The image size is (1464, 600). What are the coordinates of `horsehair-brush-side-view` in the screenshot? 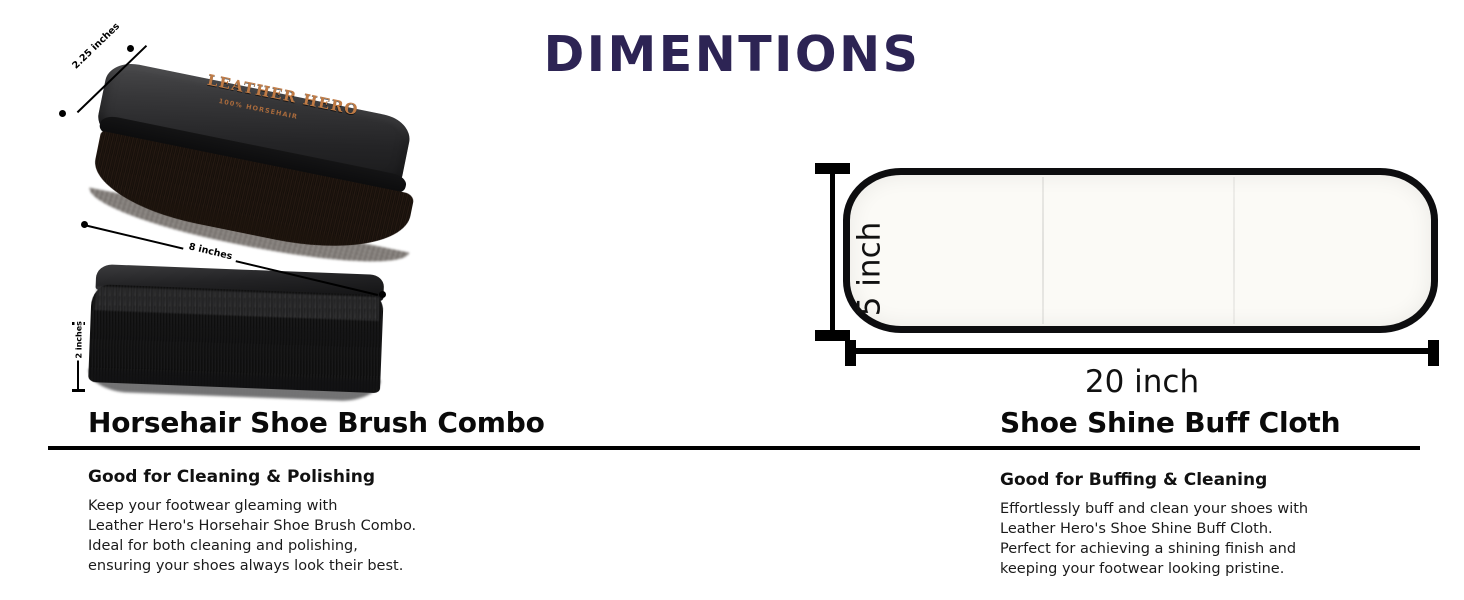 It's located at (238, 328).